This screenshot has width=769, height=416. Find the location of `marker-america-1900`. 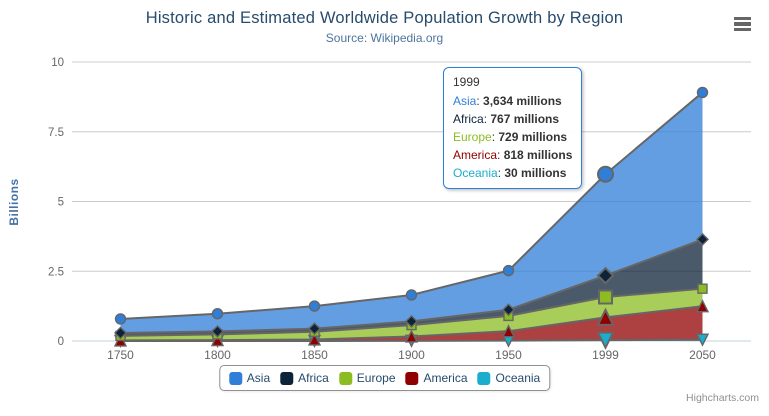

marker-america-1900 is located at coordinates (411, 336).